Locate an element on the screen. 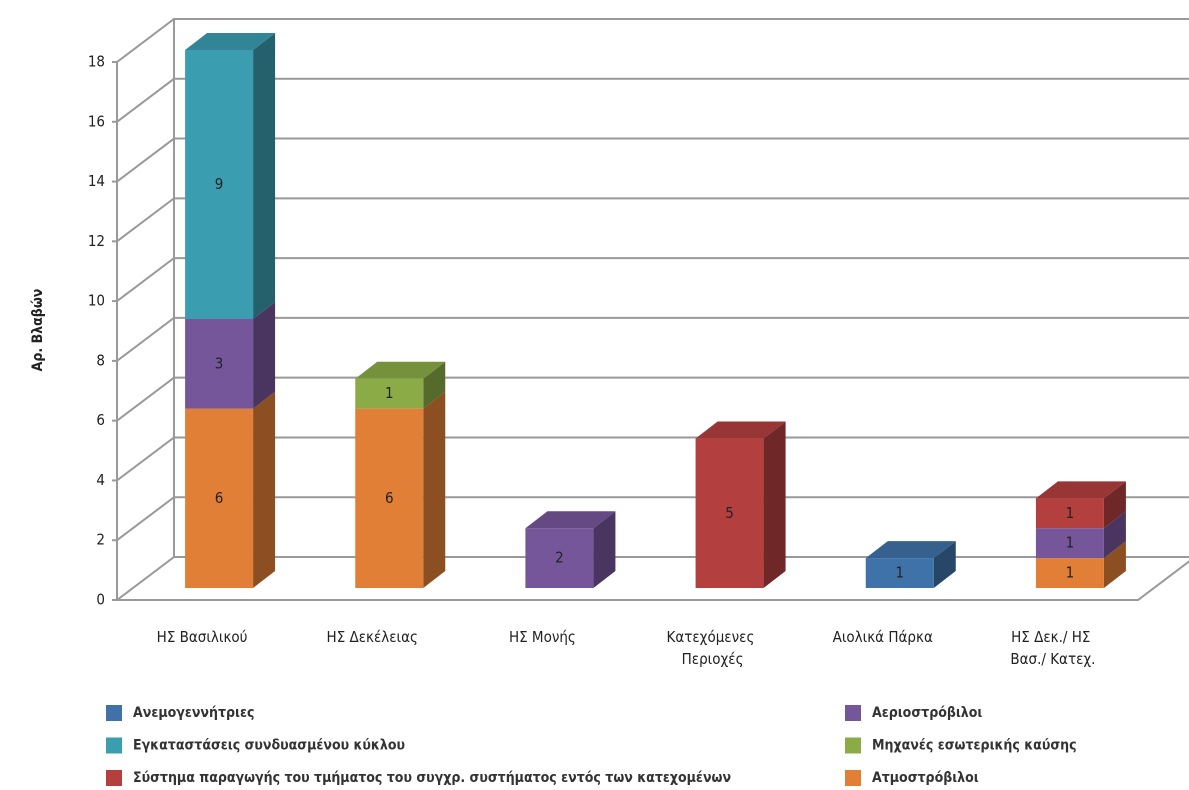 The image size is (1189, 790). x-tick-line: ΗΣ Βασιλικού is located at coordinates (202, 637).